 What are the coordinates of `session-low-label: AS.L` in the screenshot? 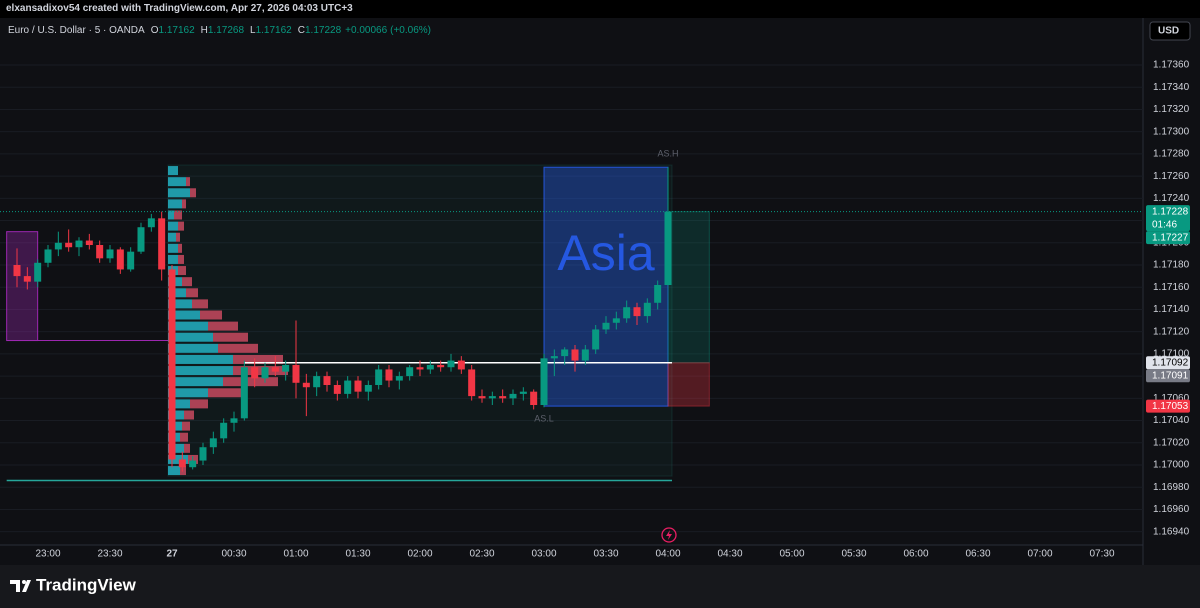 It's located at (544, 418).